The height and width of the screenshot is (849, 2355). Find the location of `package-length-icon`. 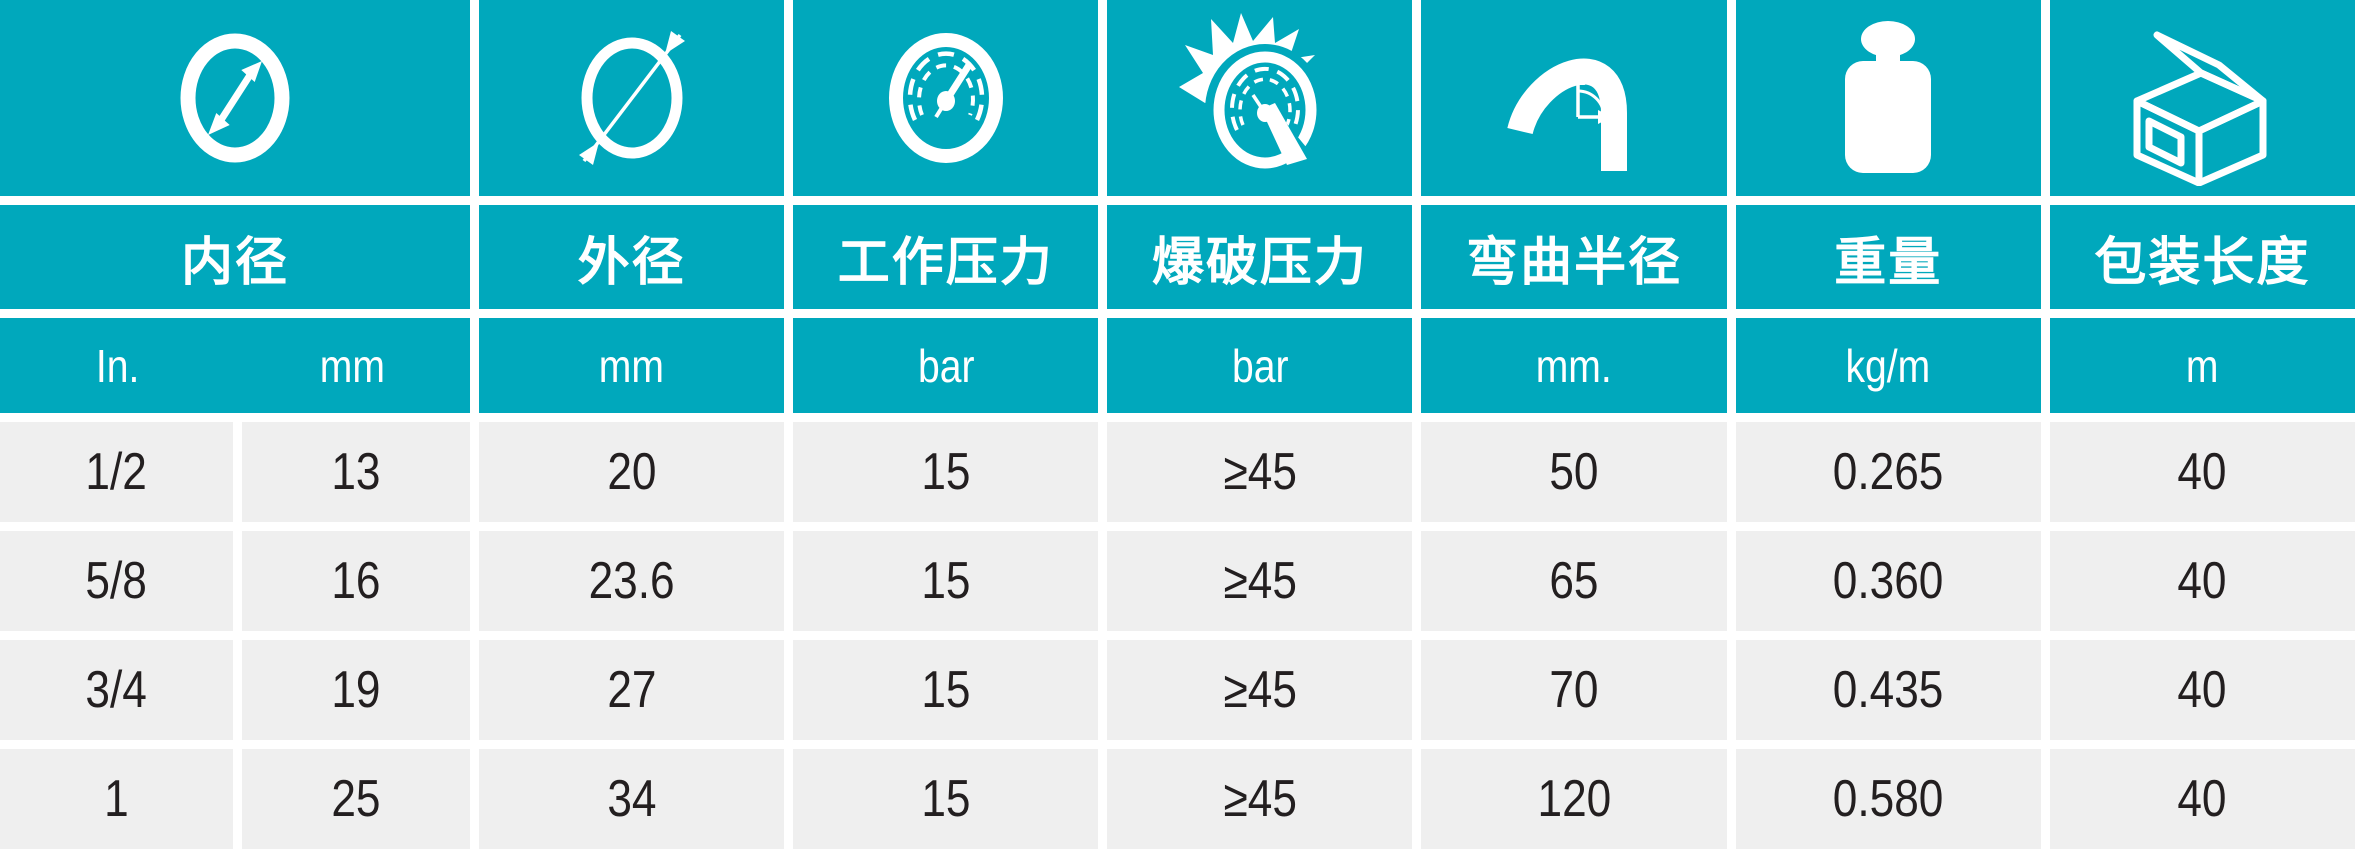

package-length-icon is located at coordinates (2202, 98).